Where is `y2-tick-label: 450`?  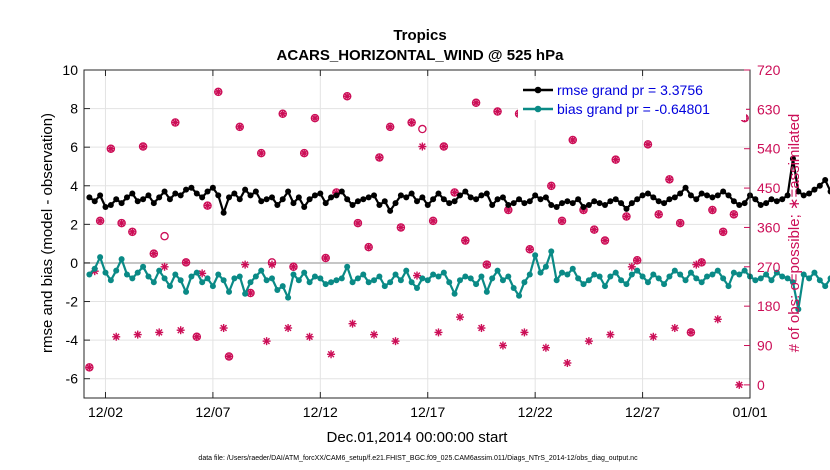 y2-tick-label: 450 is located at coordinates (769, 188).